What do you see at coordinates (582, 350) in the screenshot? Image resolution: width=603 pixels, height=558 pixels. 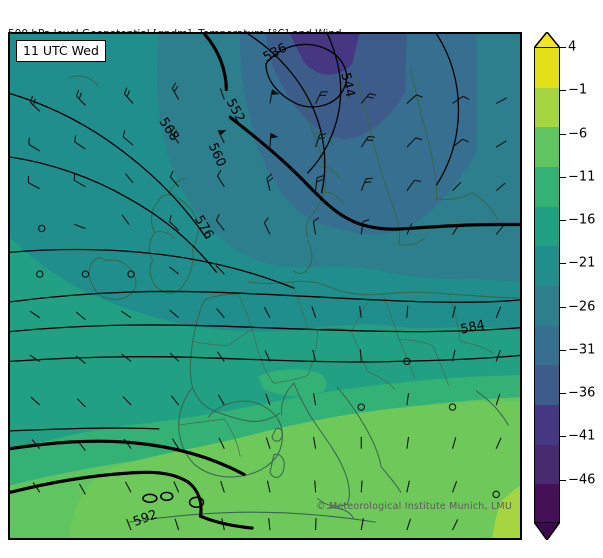 I see `colorbar-tick-label: −31` at bounding box center [582, 350].